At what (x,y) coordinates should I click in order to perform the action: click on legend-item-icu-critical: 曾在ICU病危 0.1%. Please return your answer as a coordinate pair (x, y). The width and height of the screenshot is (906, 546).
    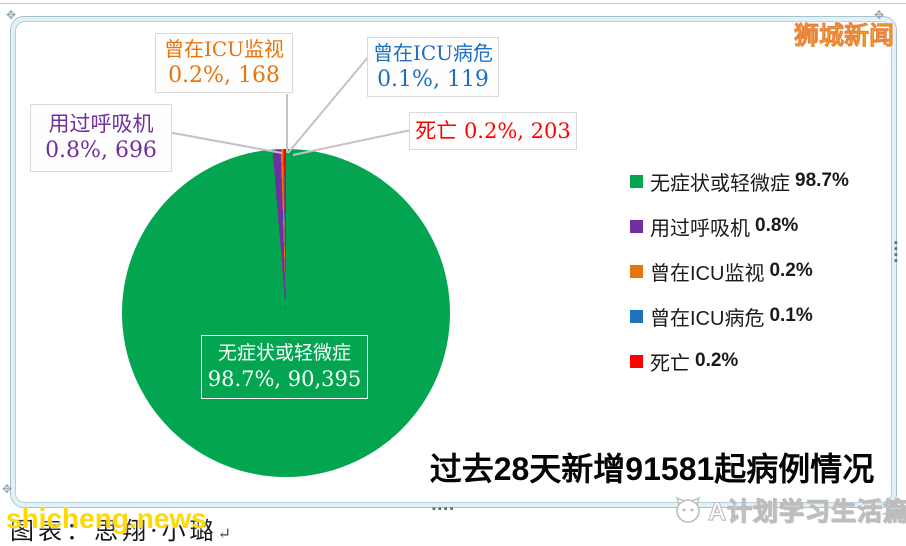
    Looking at the image, I should click on (739, 316).